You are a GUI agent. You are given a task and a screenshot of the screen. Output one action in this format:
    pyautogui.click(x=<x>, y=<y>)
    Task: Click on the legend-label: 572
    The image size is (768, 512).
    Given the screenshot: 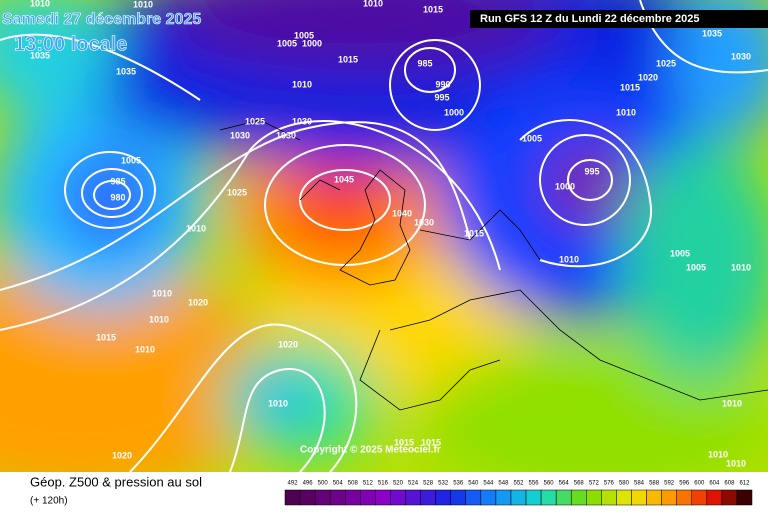 What is the action you would take?
    pyautogui.click(x=594, y=484)
    